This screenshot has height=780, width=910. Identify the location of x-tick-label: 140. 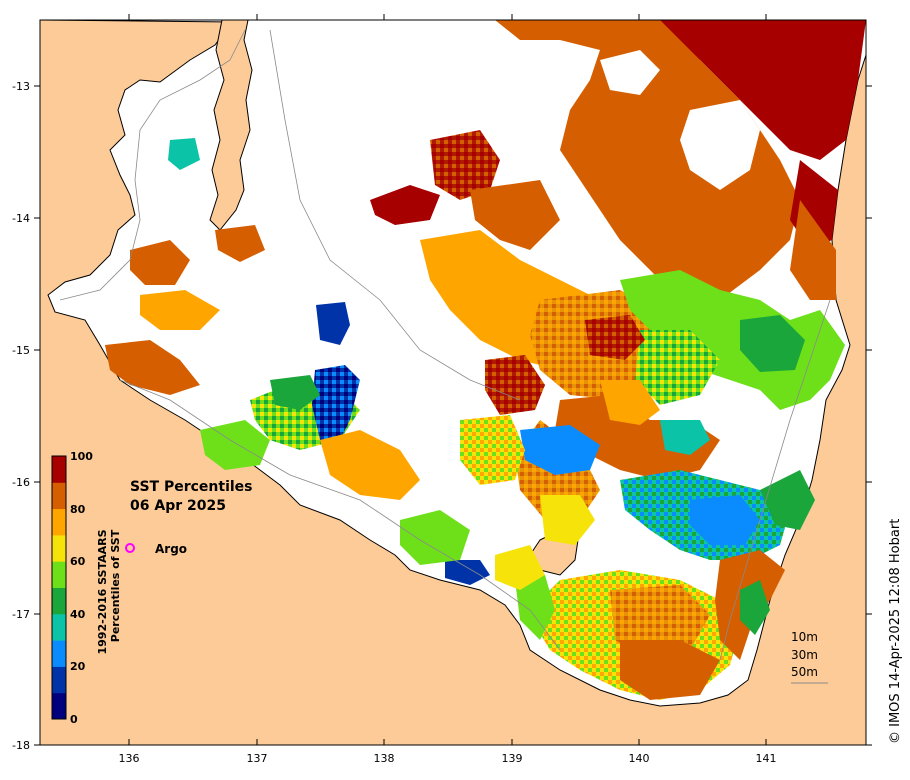
(639, 758).